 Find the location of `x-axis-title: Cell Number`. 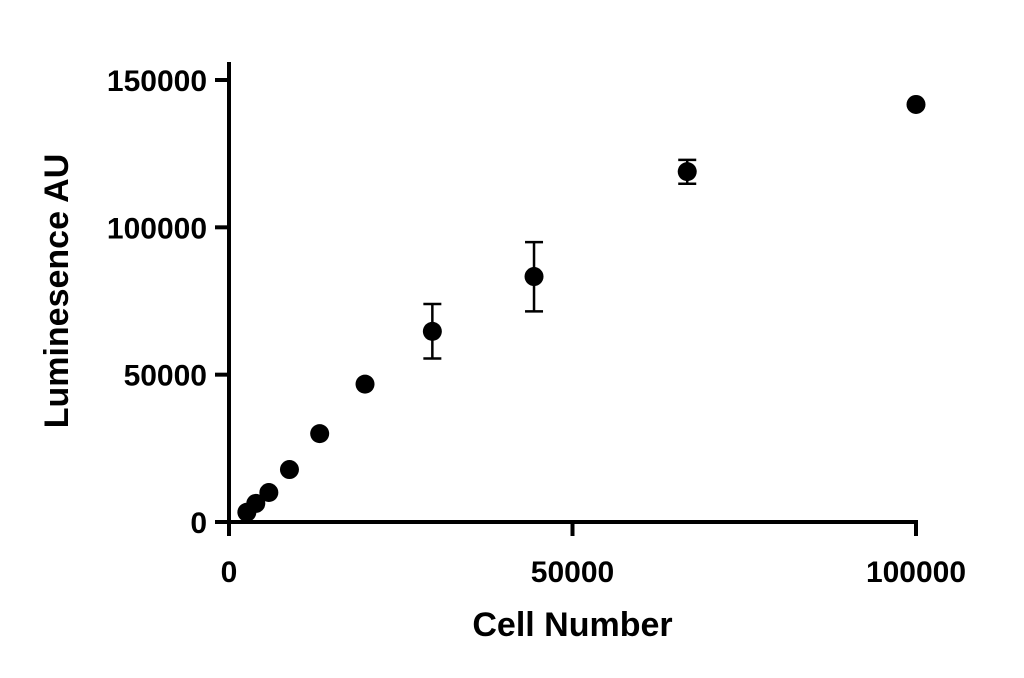

x-axis-title: Cell Number is located at coordinates (572, 625).